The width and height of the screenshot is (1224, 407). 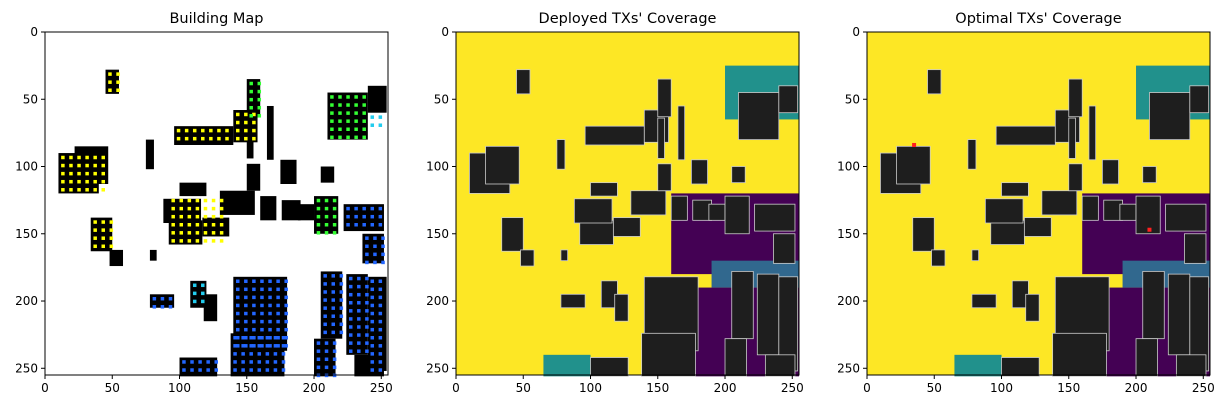 I want to click on y-tick-label: 150, so click(x=437, y=234).